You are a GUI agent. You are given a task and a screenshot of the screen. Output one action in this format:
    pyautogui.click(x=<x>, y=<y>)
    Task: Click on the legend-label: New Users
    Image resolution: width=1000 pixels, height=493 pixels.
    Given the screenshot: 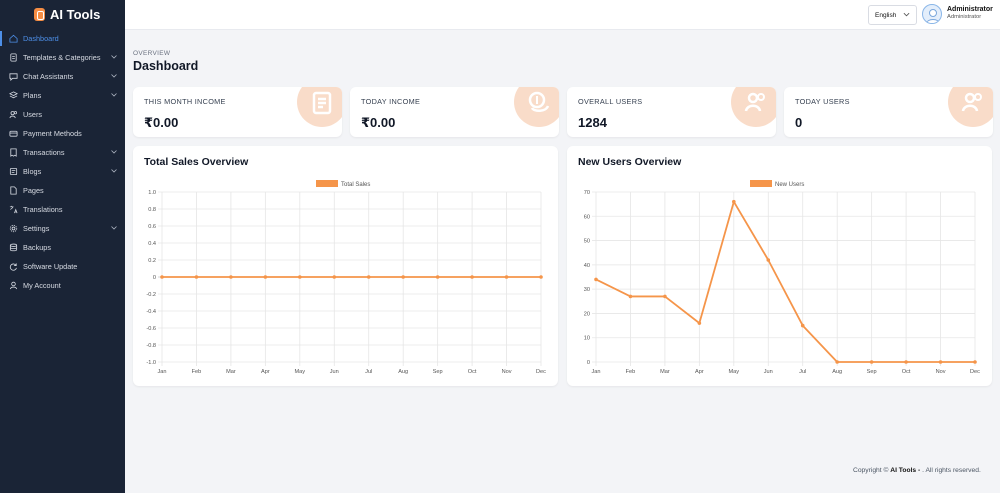 What is the action you would take?
    pyautogui.click(x=789, y=185)
    